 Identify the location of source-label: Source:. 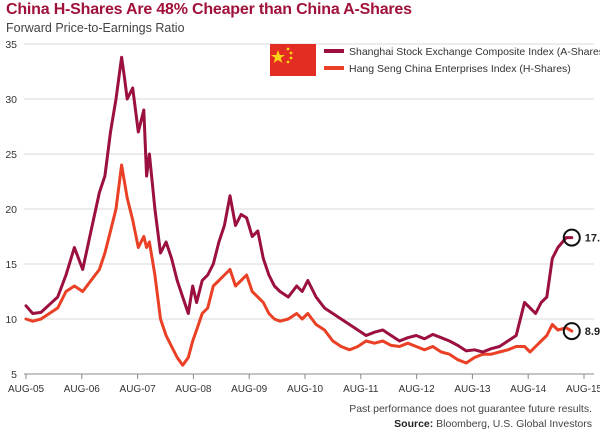
(414, 424).